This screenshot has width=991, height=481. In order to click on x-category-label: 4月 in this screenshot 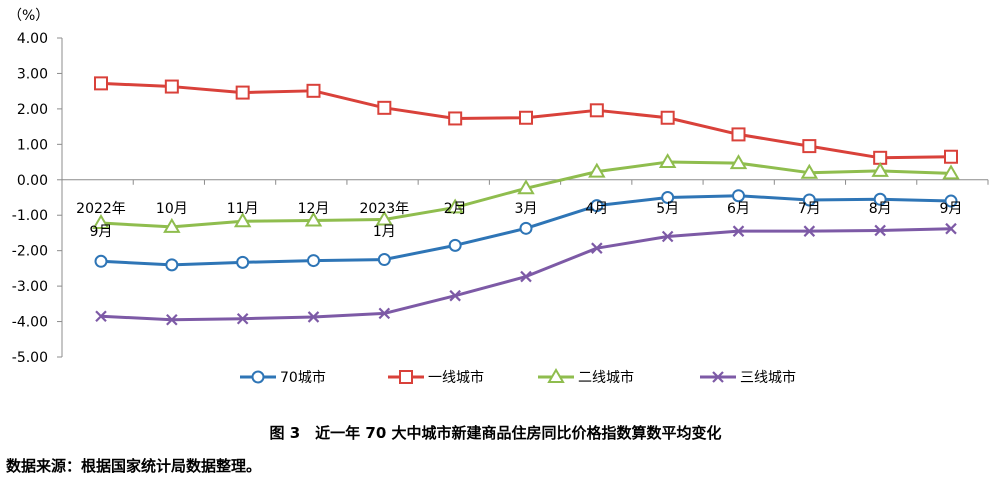, I will do `click(596, 209)`.